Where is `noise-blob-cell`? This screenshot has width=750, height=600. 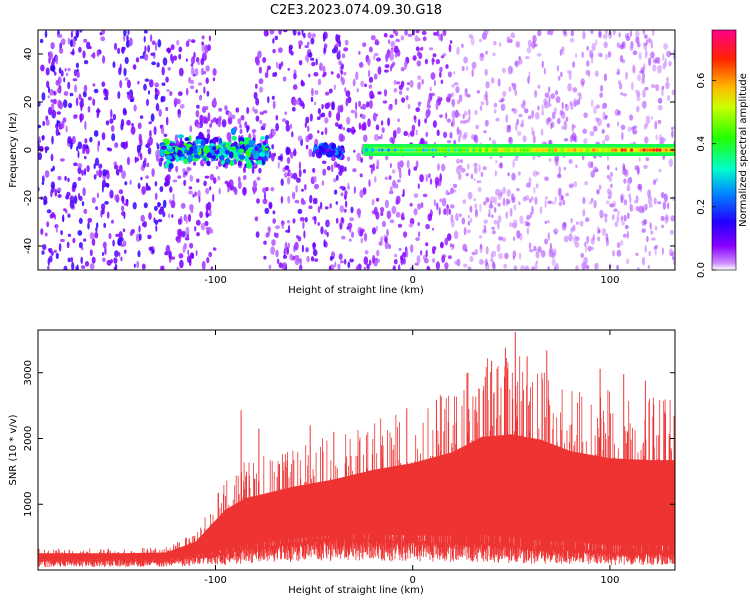
noise-blob-cell is located at coordinates (265, 158).